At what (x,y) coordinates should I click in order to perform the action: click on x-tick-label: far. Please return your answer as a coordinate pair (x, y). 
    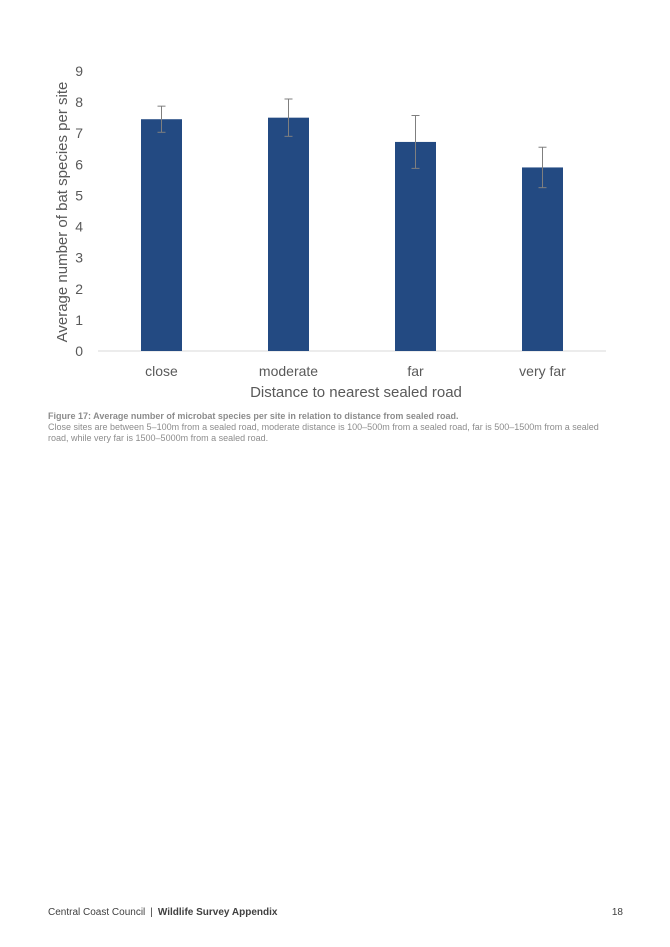
    Looking at the image, I should click on (415, 371).